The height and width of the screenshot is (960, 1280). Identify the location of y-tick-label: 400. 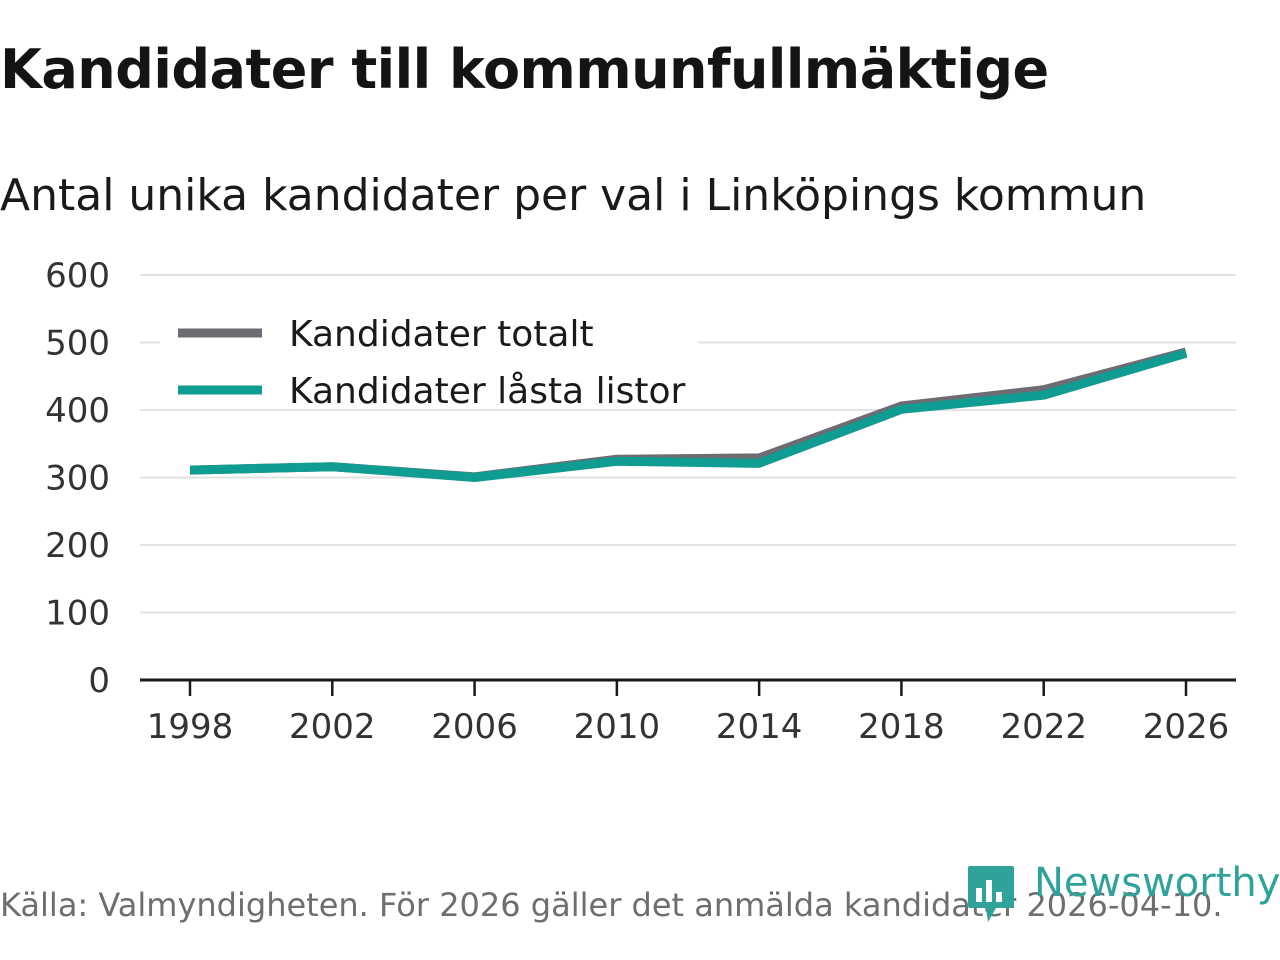
(77, 411).